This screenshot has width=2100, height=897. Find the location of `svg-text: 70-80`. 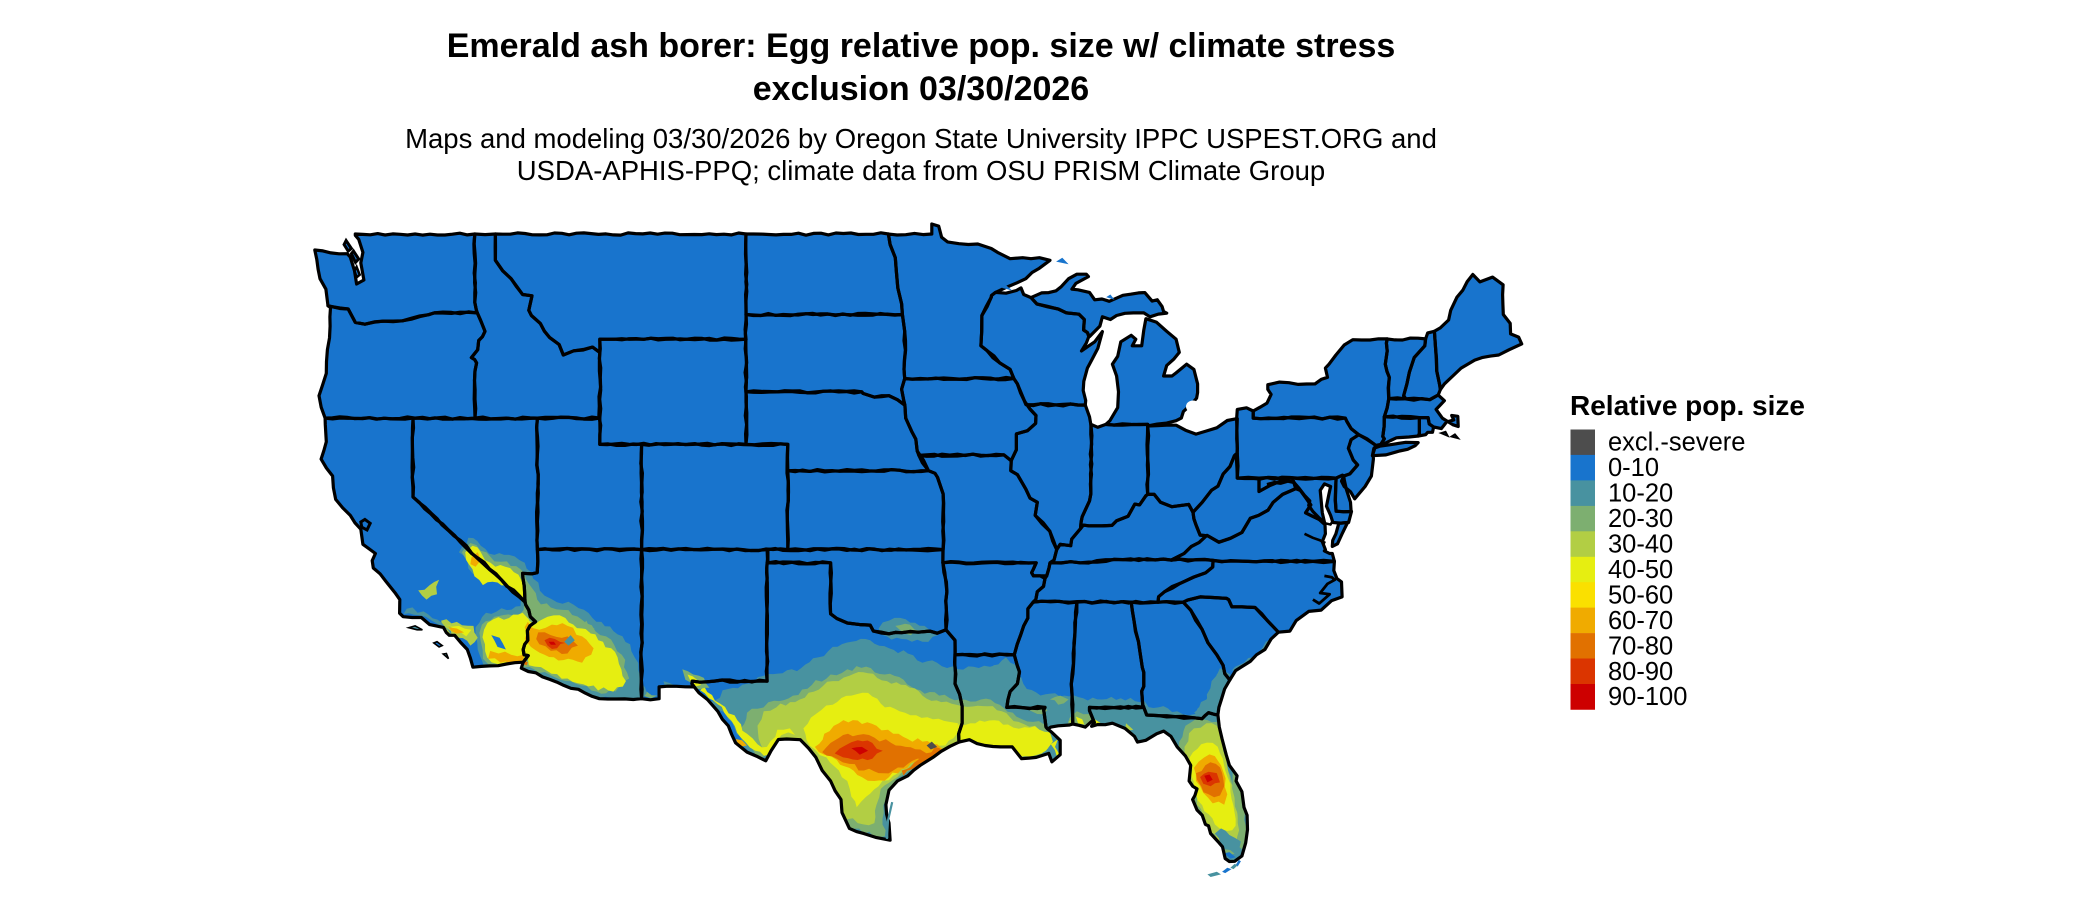

svg-text: 70-80 is located at coordinates (1640, 646).